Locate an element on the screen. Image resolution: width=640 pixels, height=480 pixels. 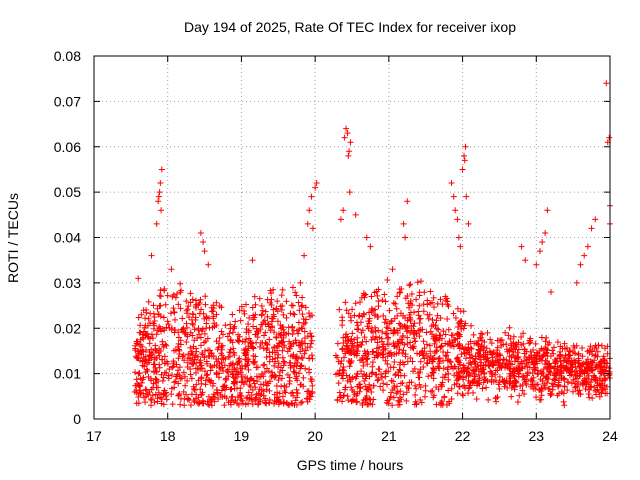
y-tick-label: 0 is located at coordinates (77, 419).